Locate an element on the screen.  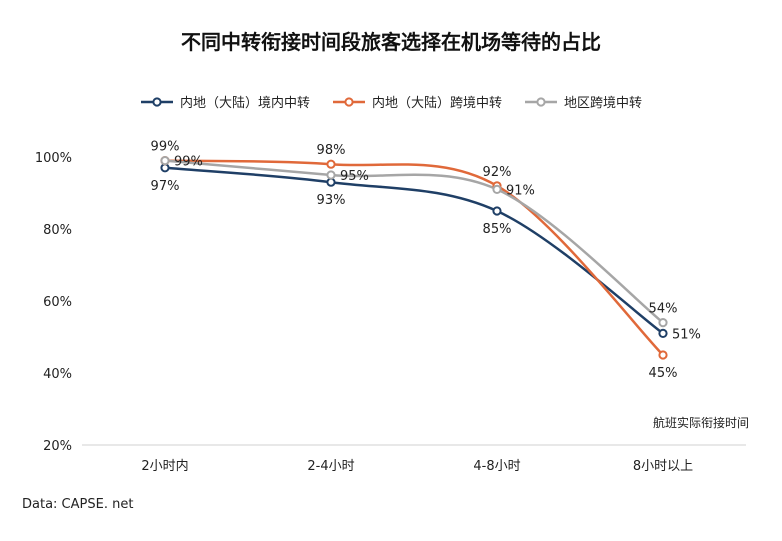
legend-label-domestic: 内地（大陆）境内中转 is located at coordinates (244, 103).